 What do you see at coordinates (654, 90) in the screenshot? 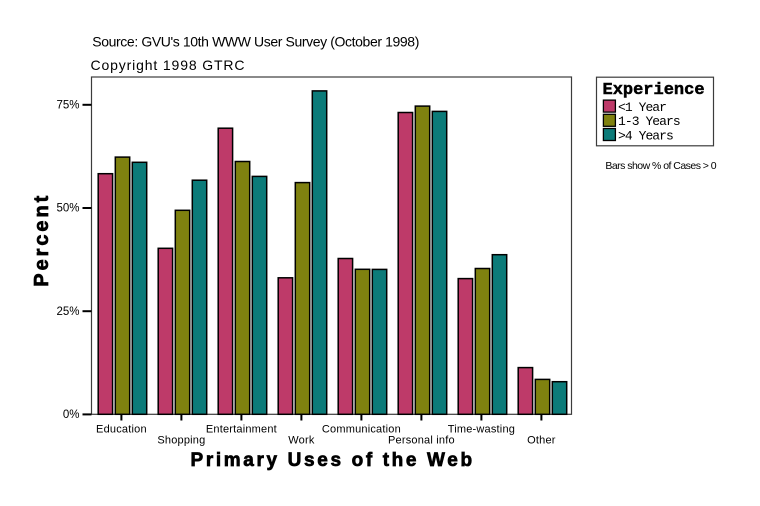
I see `svg-text: Experience` at bounding box center [654, 90].